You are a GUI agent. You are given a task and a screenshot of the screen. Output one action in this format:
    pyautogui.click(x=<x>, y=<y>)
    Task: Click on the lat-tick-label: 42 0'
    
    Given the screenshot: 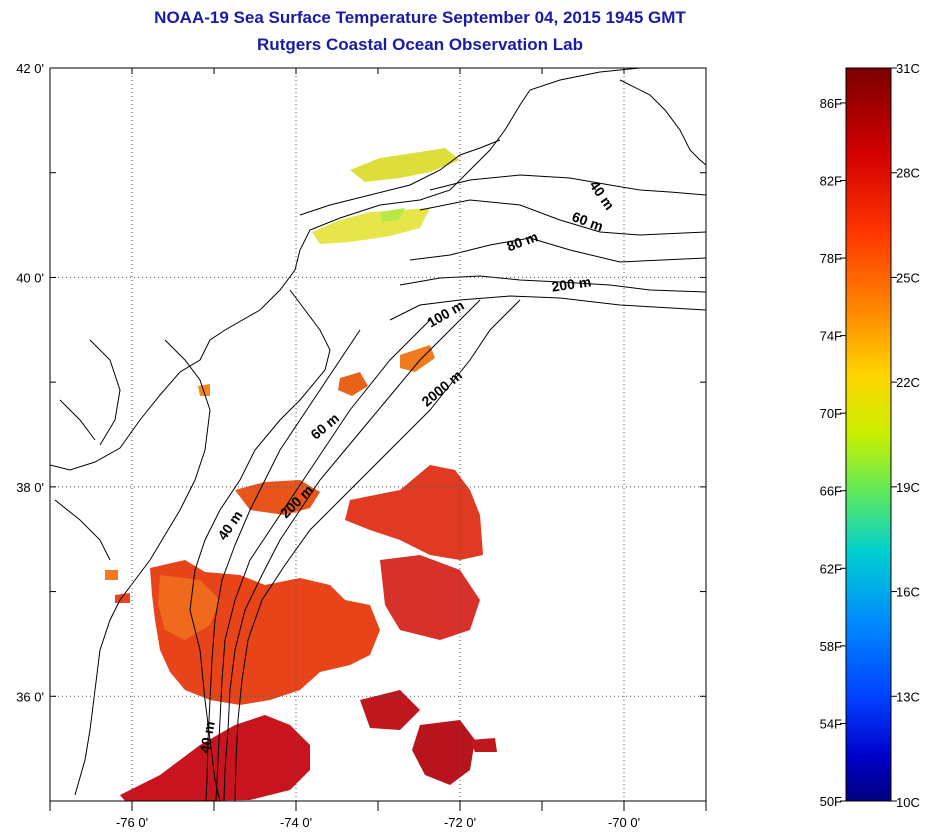 What is the action you would take?
    pyautogui.click(x=30, y=68)
    